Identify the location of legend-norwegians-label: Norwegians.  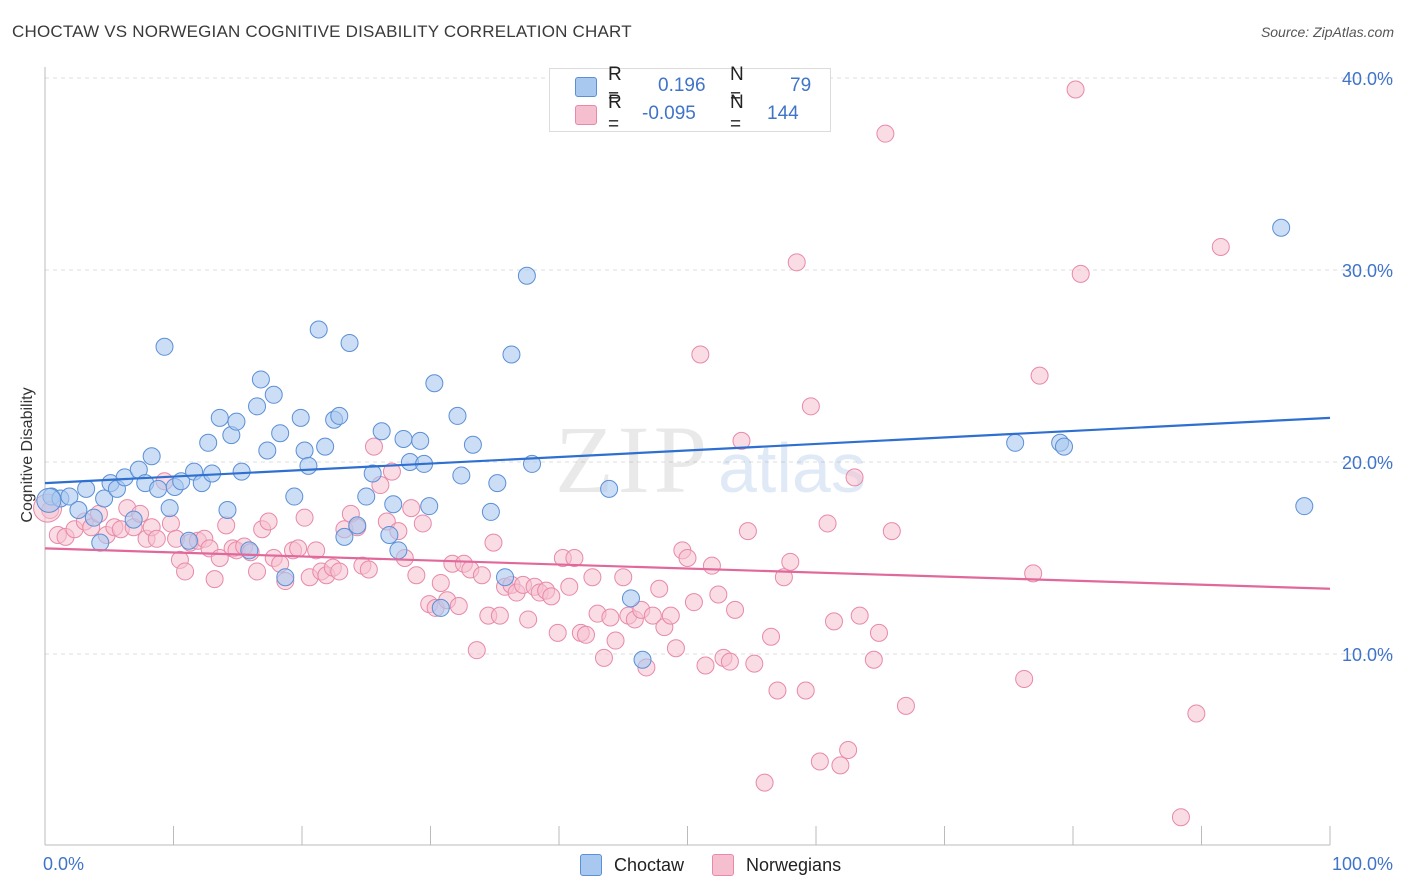
(794, 864).